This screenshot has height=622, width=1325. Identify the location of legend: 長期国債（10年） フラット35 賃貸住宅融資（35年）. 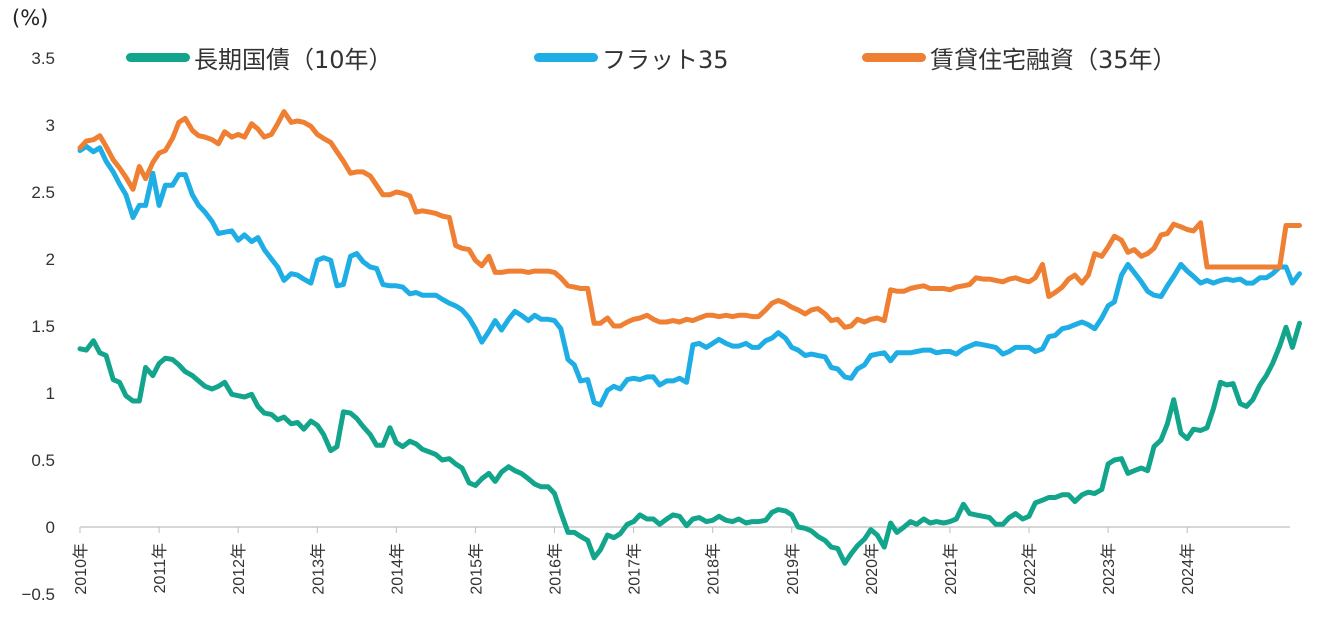
(662, 57).